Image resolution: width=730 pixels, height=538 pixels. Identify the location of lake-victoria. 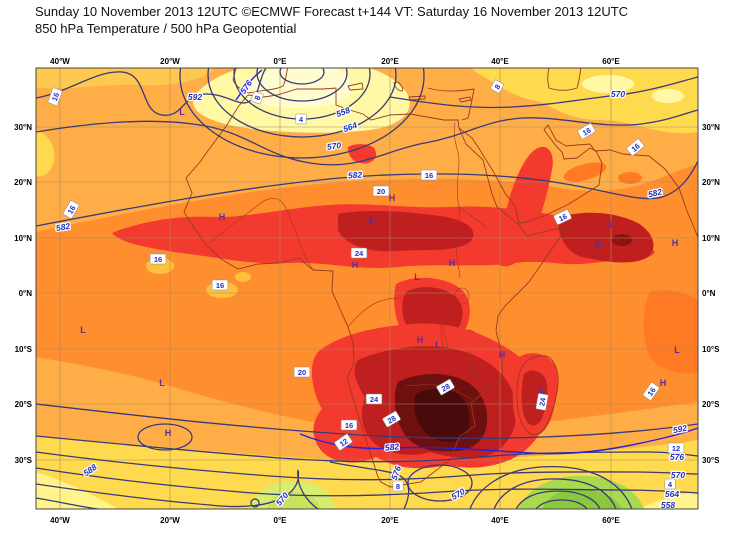
(462, 296).